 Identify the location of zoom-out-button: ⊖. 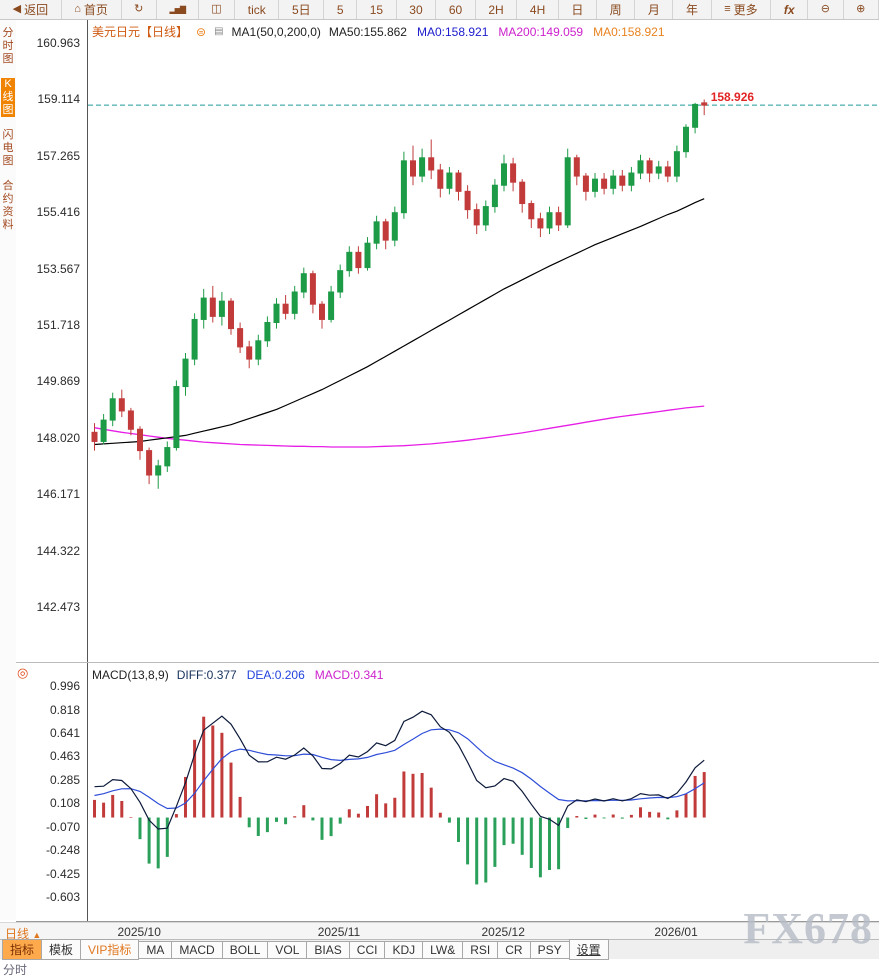
(825, 9).